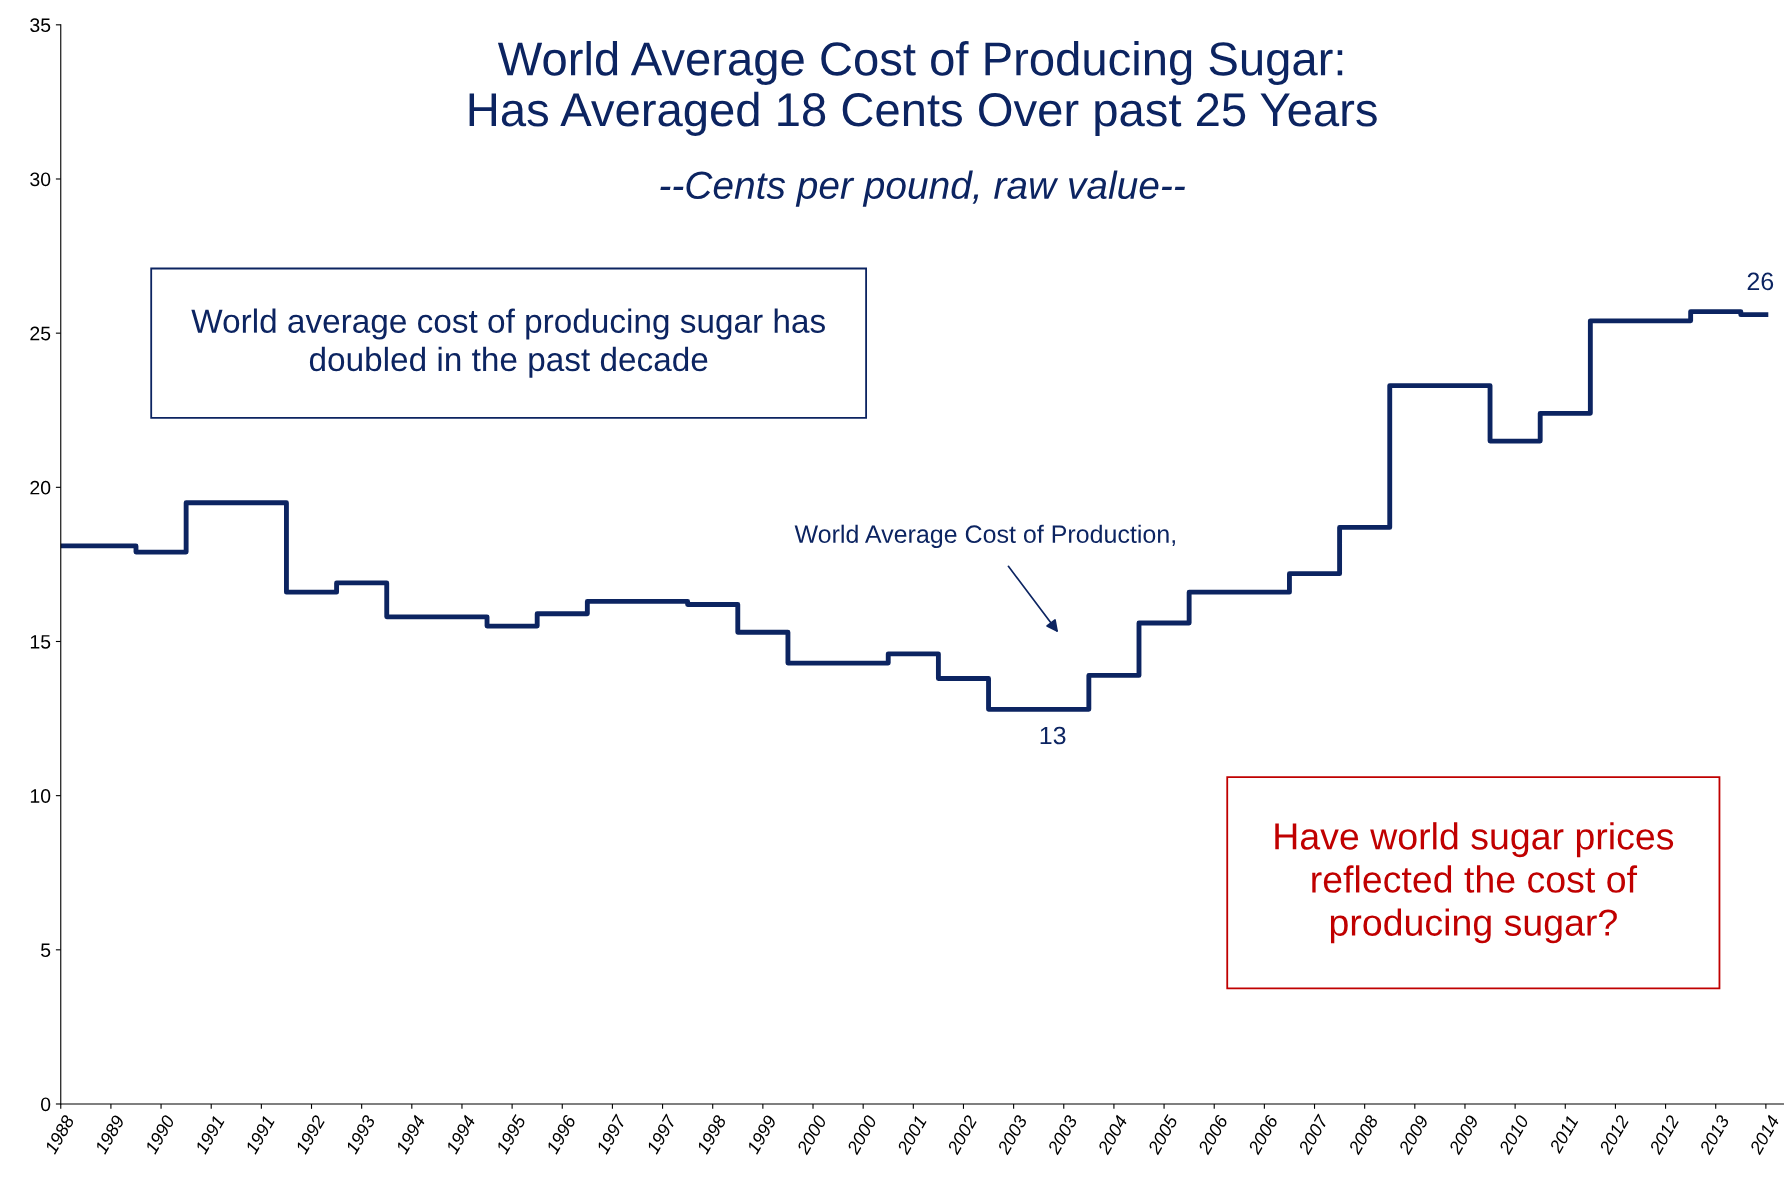 The height and width of the screenshot is (1182, 1787). What do you see at coordinates (1474, 883) in the screenshot?
I see `annotation: Have world sugar prices reflected the cost of producing sugar?` at bounding box center [1474, 883].